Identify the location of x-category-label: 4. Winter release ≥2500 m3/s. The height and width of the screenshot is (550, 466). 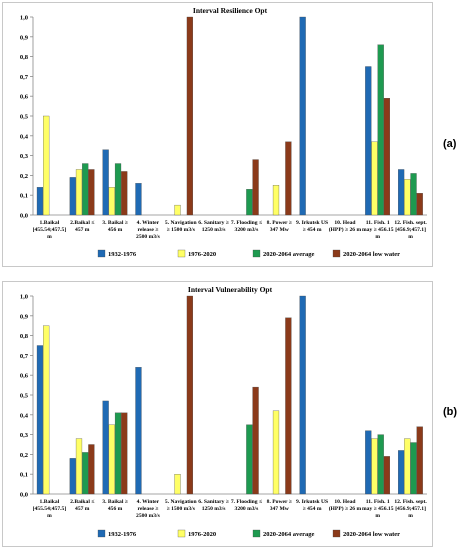
(148, 230).